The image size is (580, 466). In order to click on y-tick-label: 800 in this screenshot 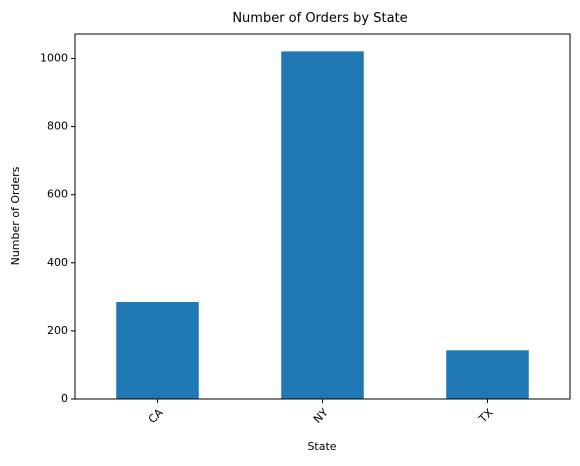, I will do `click(57, 126)`.